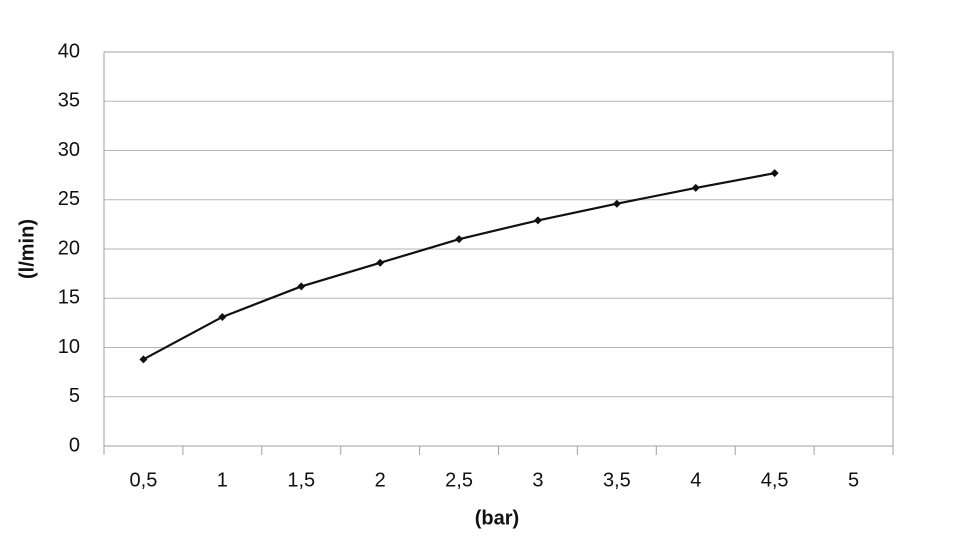  Describe the element at coordinates (69, 248) in the screenshot. I see `y-tick-label: 20` at that location.